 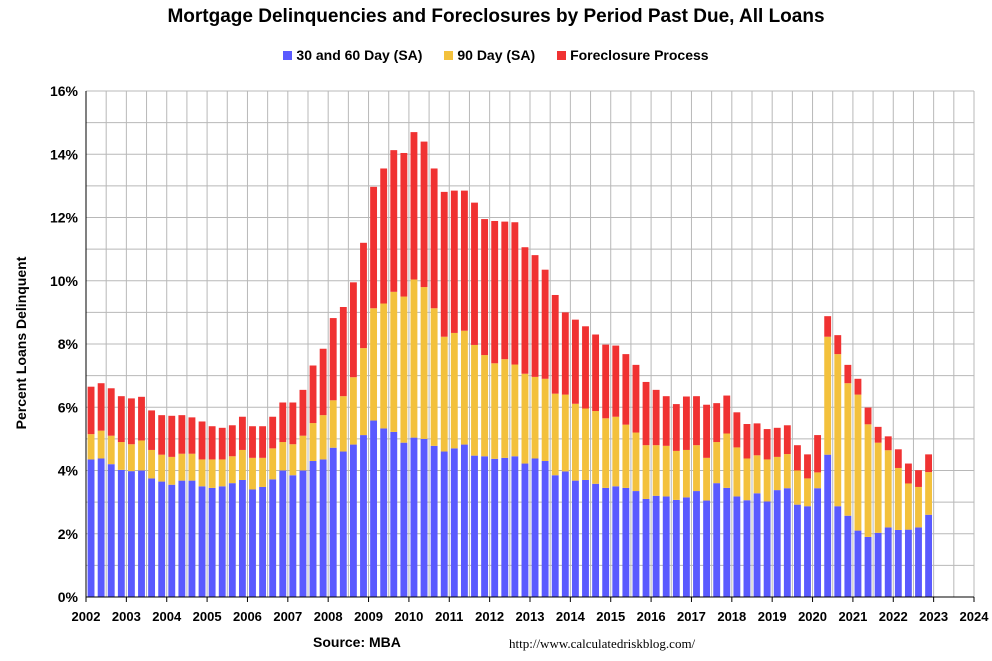 I want to click on x-tick-label: 2005, so click(x=207, y=616).